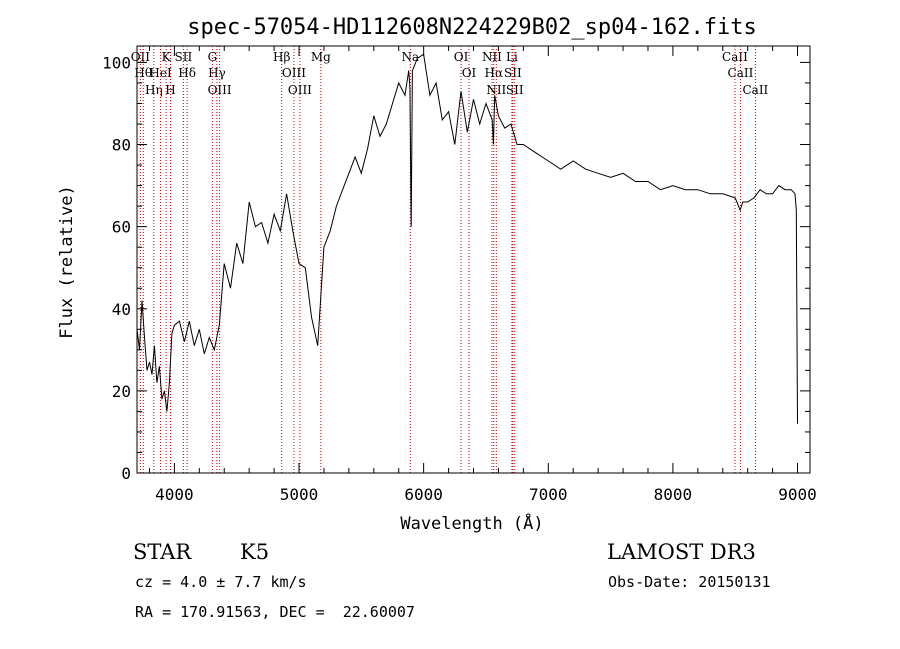  I want to click on object-subclass: K5, so click(255, 552).